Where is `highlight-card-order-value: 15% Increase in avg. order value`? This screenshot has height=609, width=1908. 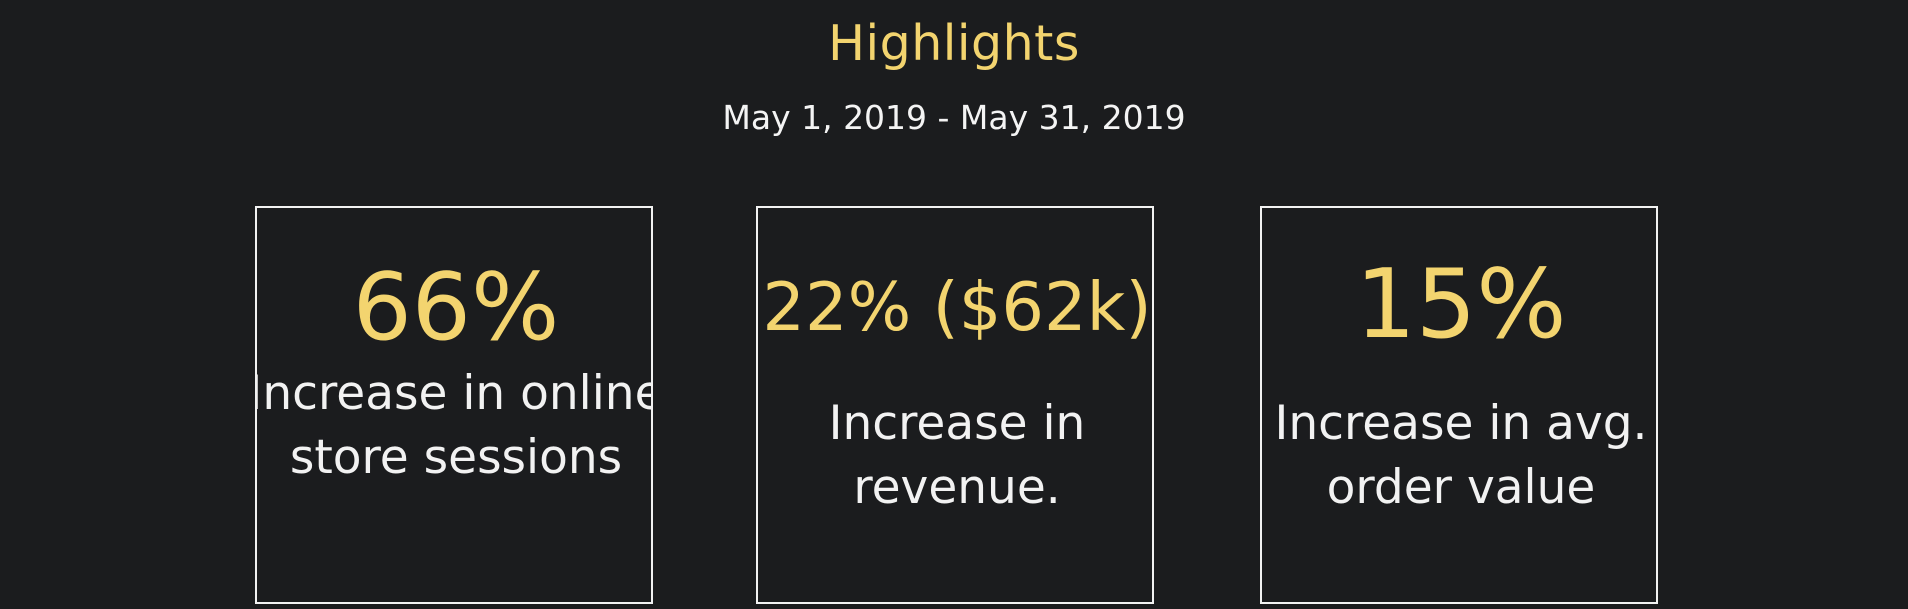
highlight-card-order-value: 15% Increase in avg. order value is located at coordinates (1459, 405).